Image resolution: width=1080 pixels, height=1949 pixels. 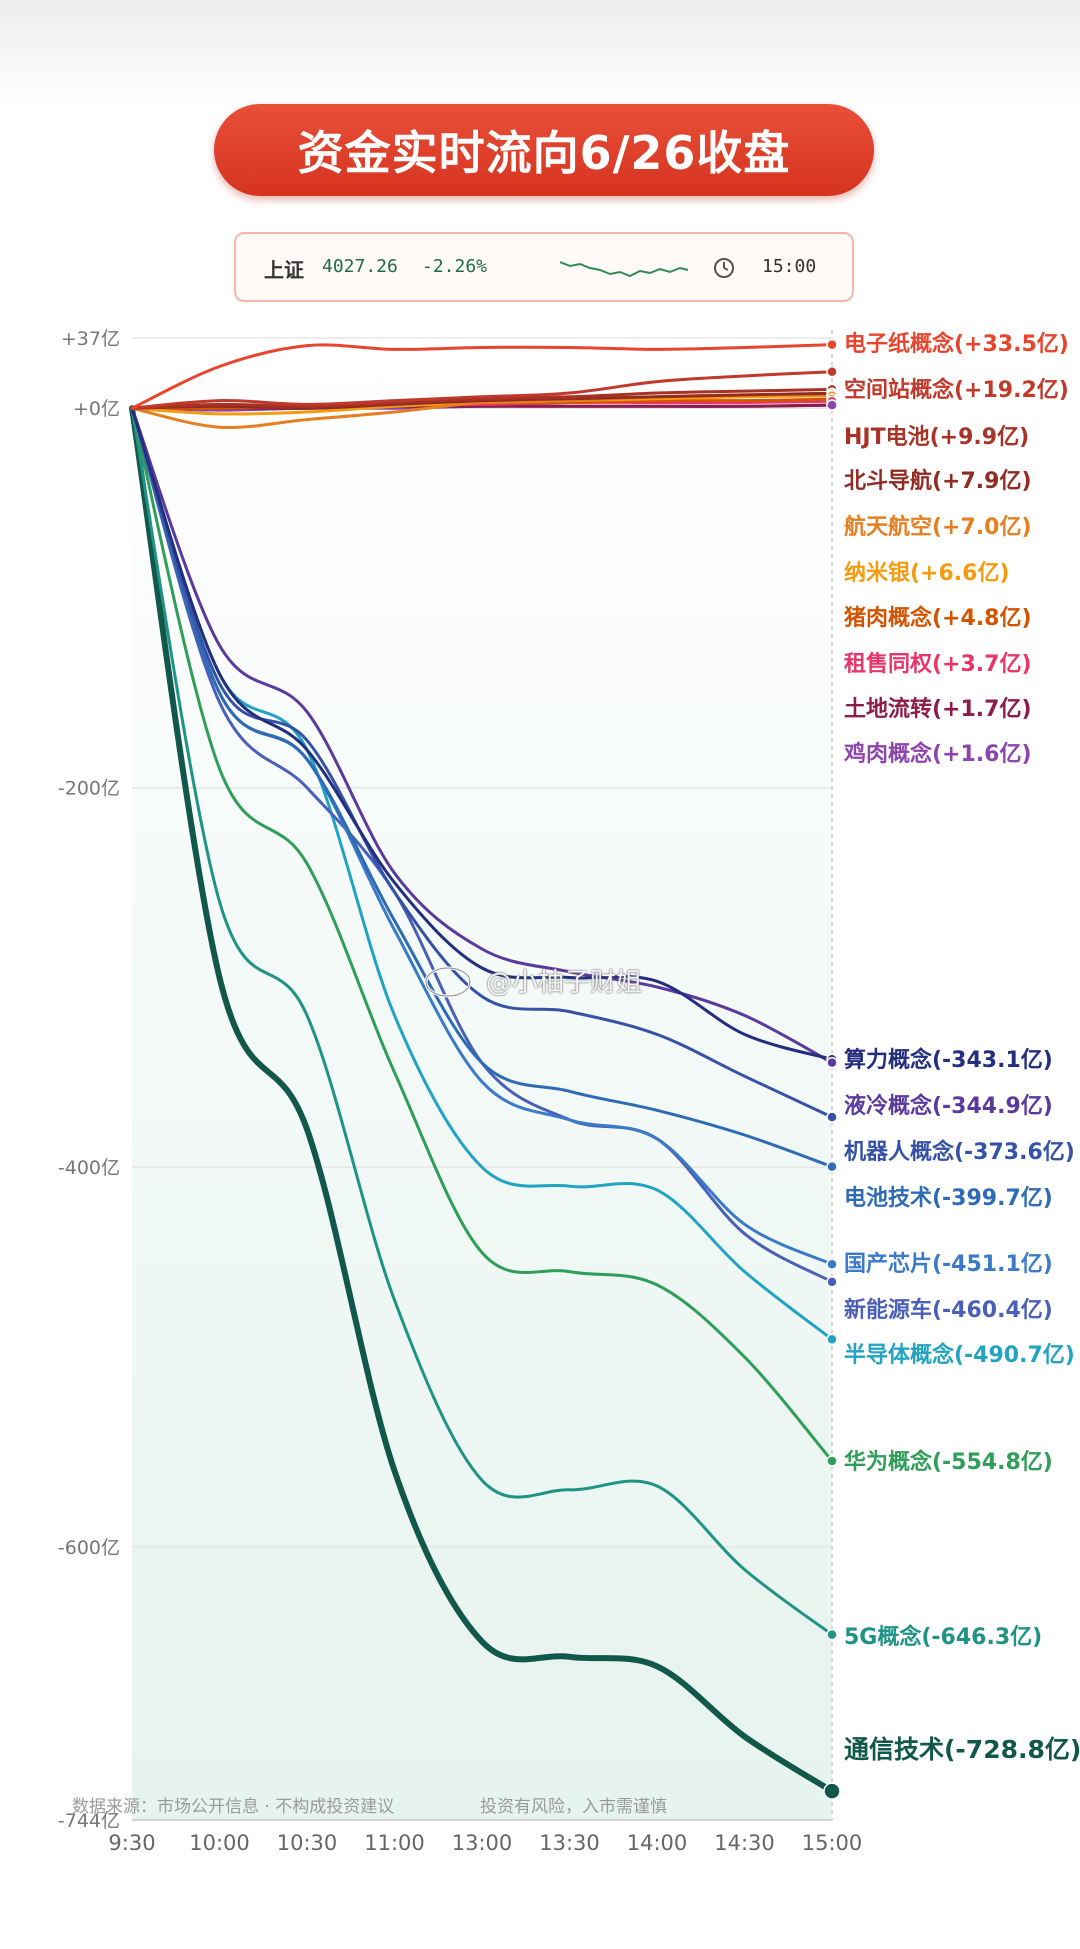 What do you see at coordinates (927, 573) in the screenshot?
I see `series-label: 纳米银(+6.6亿)` at bounding box center [927, 573].